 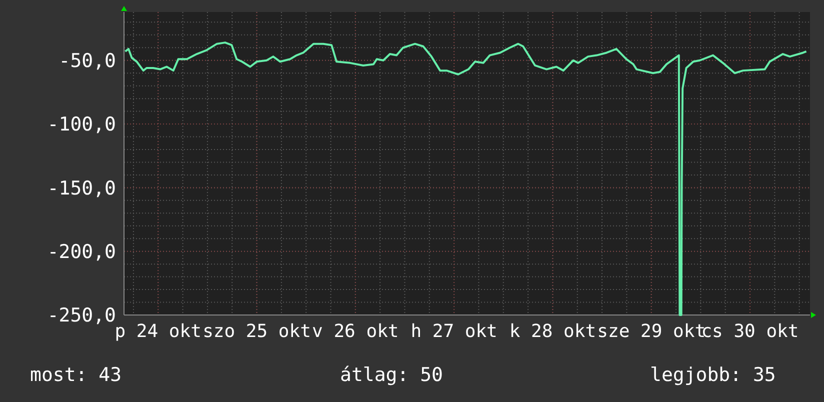 What do you see at coordinates (454, 331) in the screenshot?
I see `x-tick-label: h 27 okt` at bounding box center [454, 331].